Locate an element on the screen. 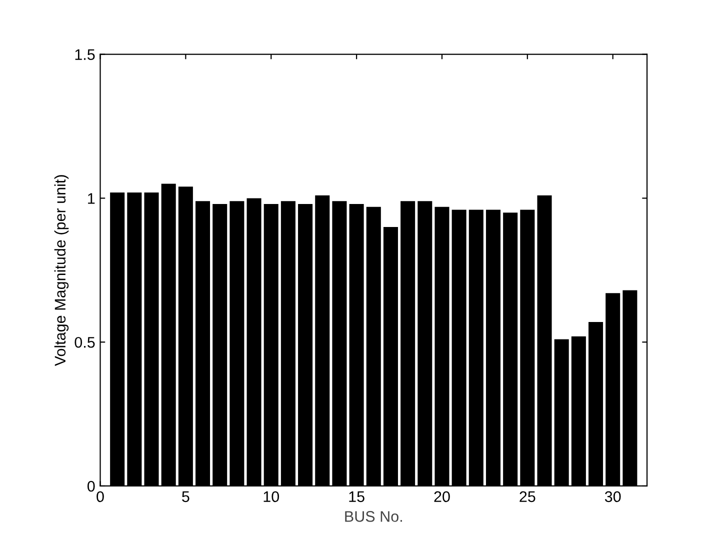 Image resolution: width=701 pixels, height=543 pixels. x-tick-label: 5 is located at coordinates (186, 496).